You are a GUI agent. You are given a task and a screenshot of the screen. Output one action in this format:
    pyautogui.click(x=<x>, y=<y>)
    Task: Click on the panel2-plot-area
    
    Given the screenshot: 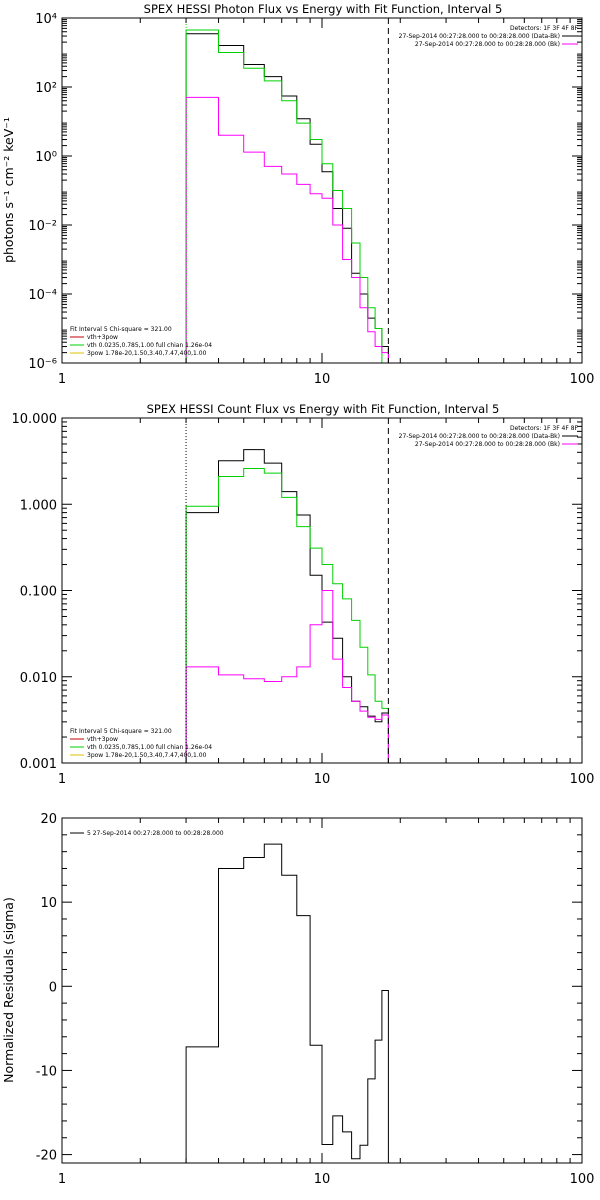 What is the action you would take?
    pyautogui.click(x=293, y=591)
    